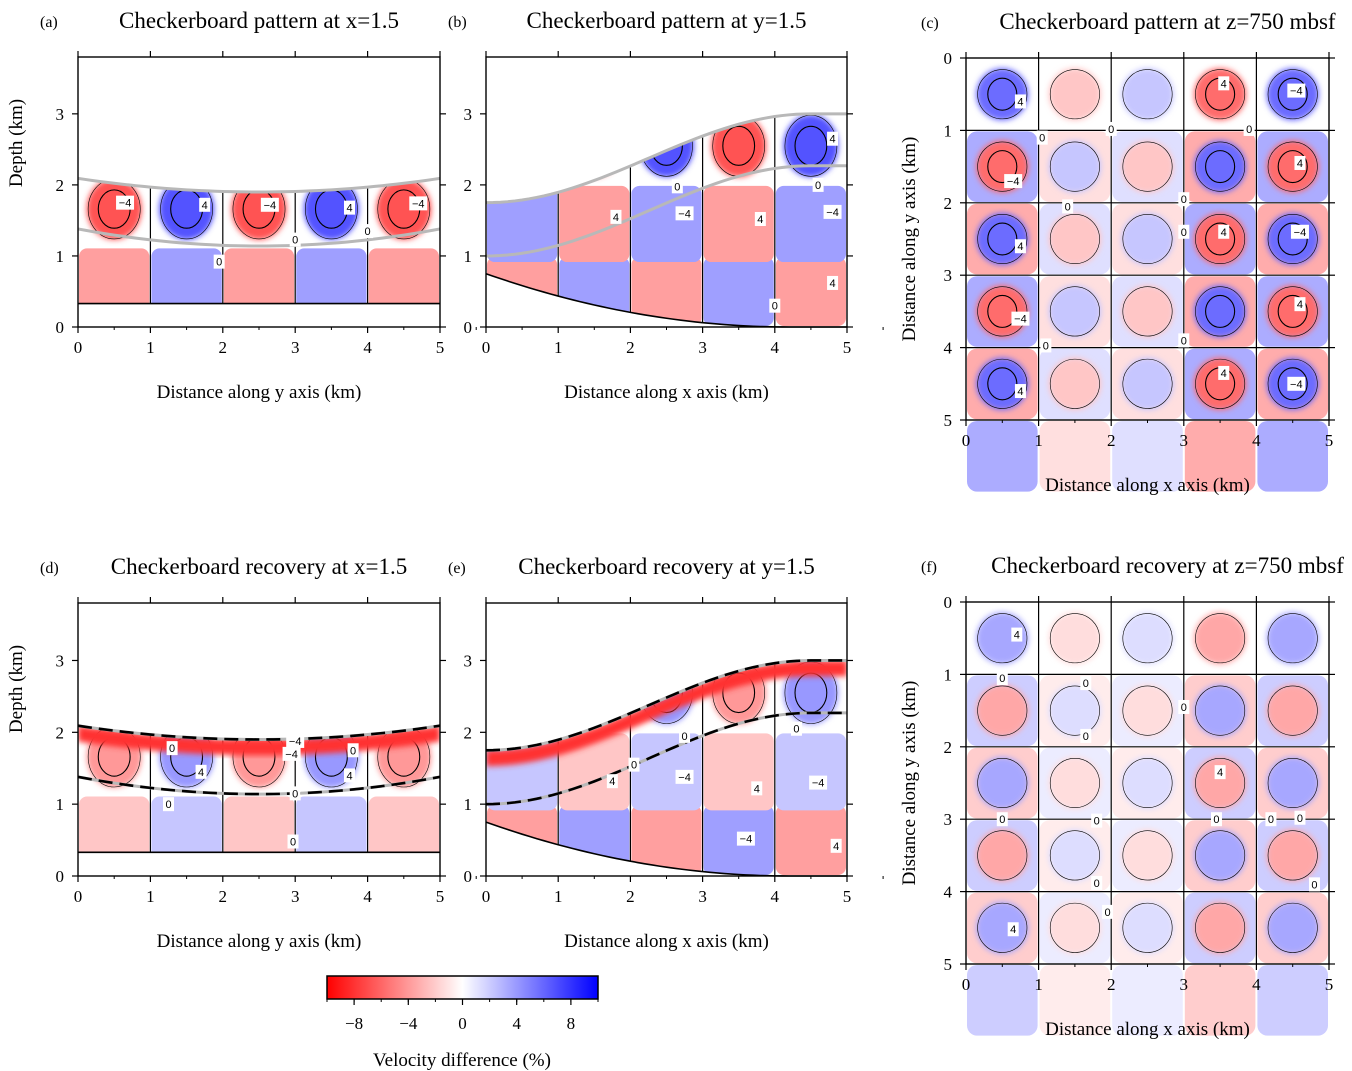  Describe the element at coordinates (948, 420) in the screenshot. I see `y-tick-label: 5` at that location.